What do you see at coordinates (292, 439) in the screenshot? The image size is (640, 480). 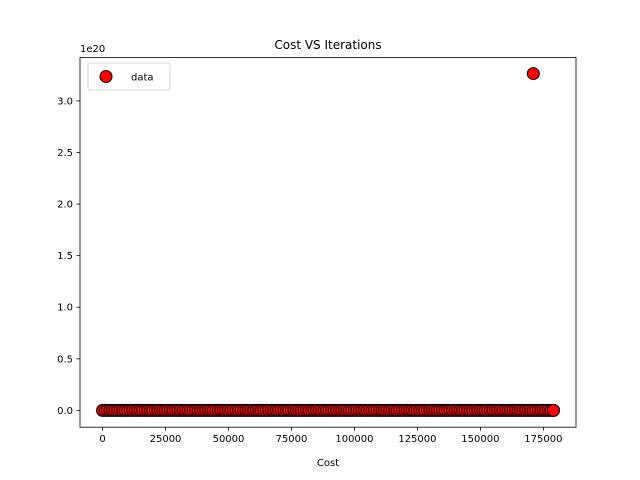 I see `x-tick-label: 75000` at bounding box center [292, 439].